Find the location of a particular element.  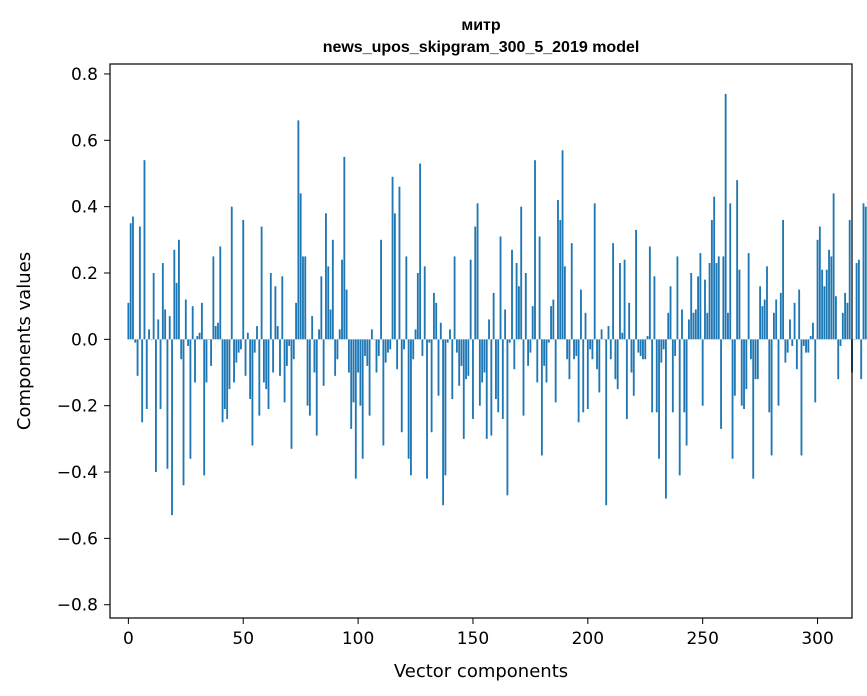

y-tick-label: 0.2 is located at coordinates (84, 274).